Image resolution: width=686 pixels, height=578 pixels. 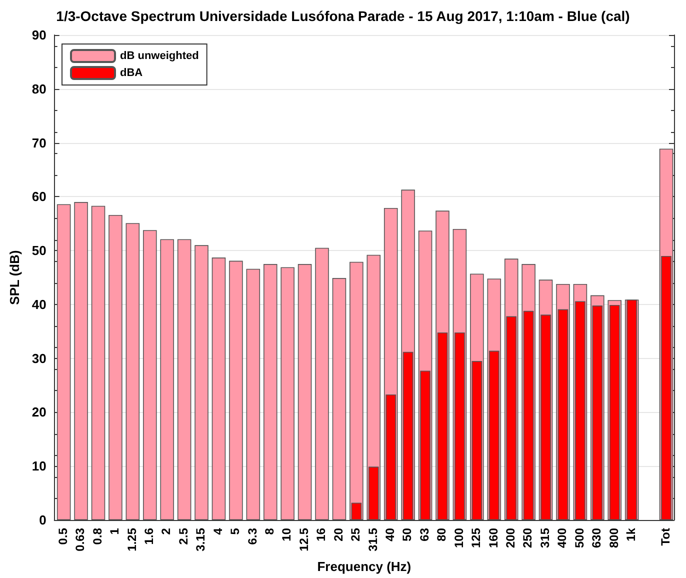 I want to click on x-tick-label: 100, so click(x=459, y=538).